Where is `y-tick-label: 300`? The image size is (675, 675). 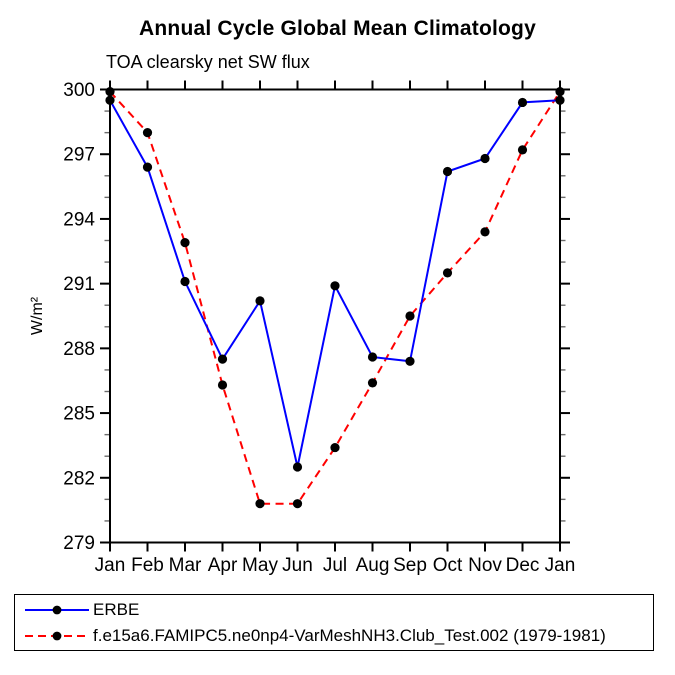 y-tick-label: 300 is located at coordinates (79, 90).